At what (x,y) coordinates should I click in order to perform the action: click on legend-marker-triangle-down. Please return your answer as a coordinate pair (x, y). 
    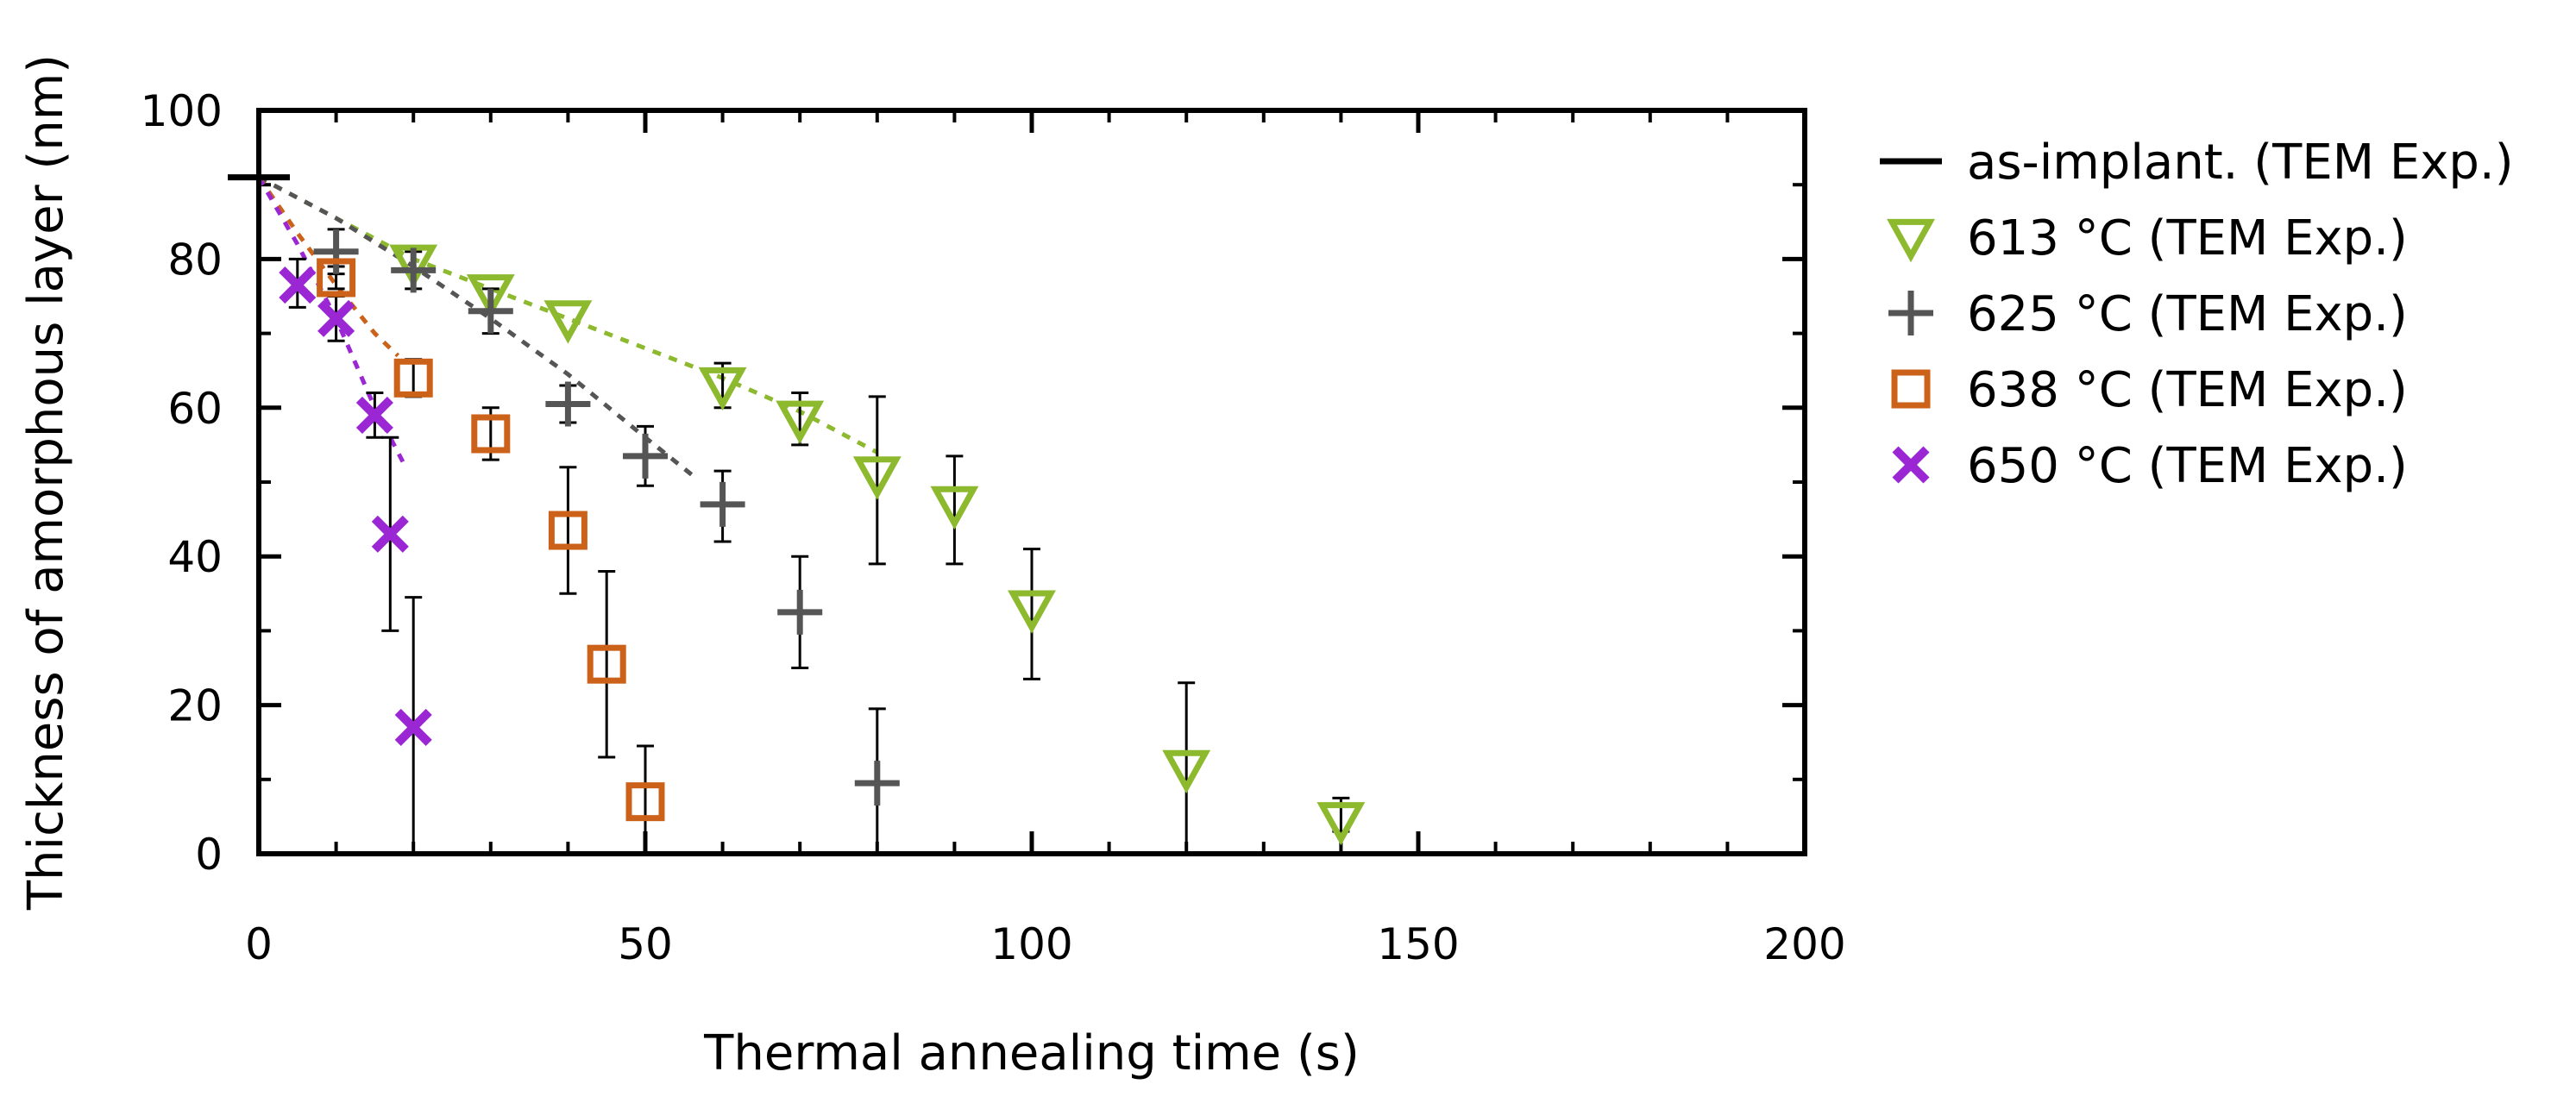
    Looking at the image, I should click on (1911, 240).